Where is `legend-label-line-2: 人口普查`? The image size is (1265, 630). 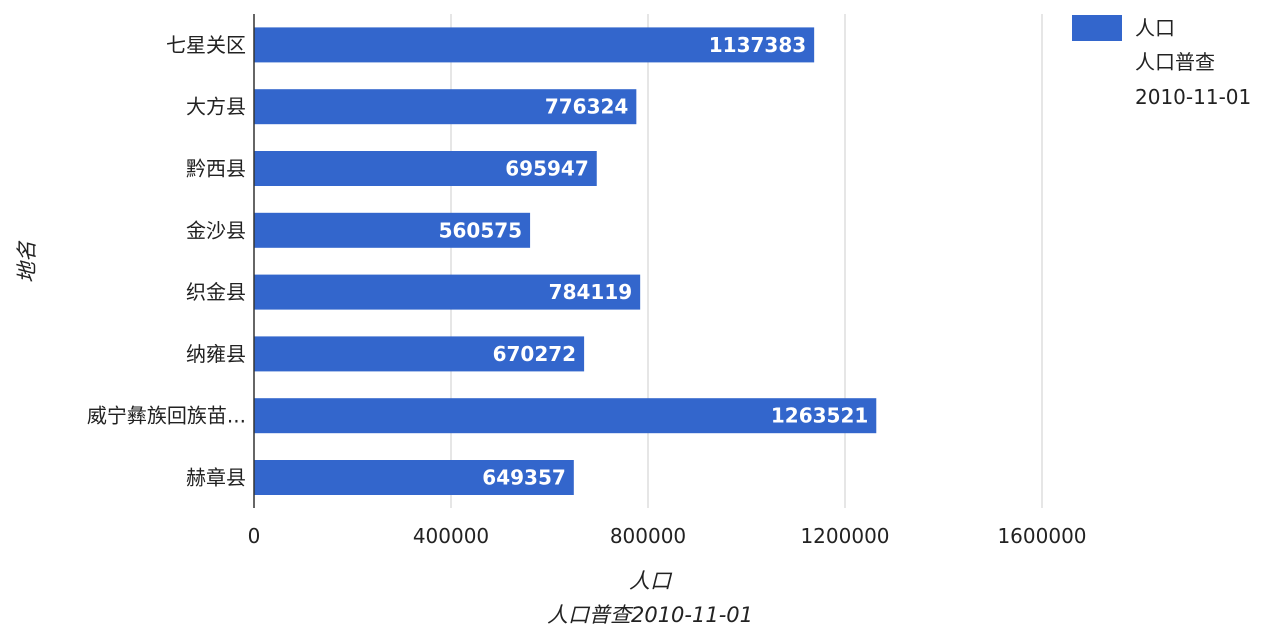 legend-label-line-2: 人口普查 is located at coordinates (1175, 62).